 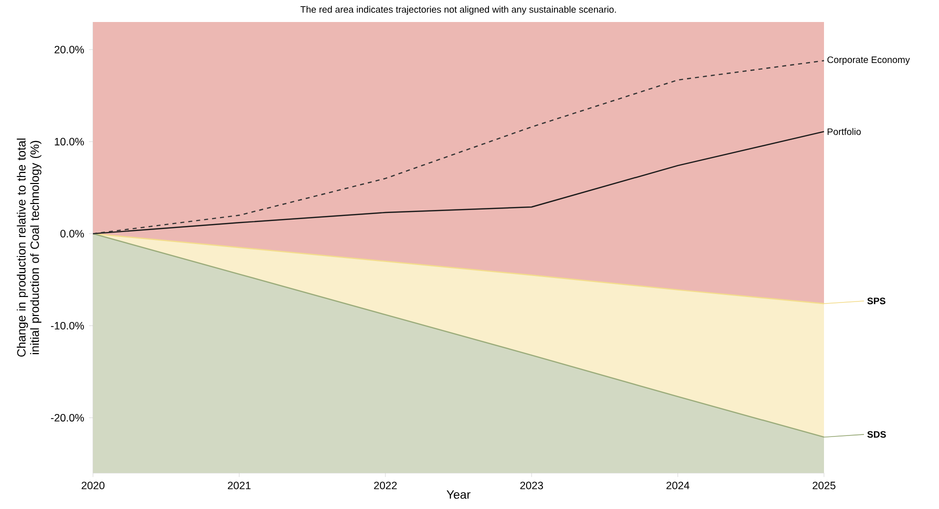 What do you see at coordinates (844, 131) in the screenshot?
I see `series-label: Portfolio` at bounding box center [844, 131].